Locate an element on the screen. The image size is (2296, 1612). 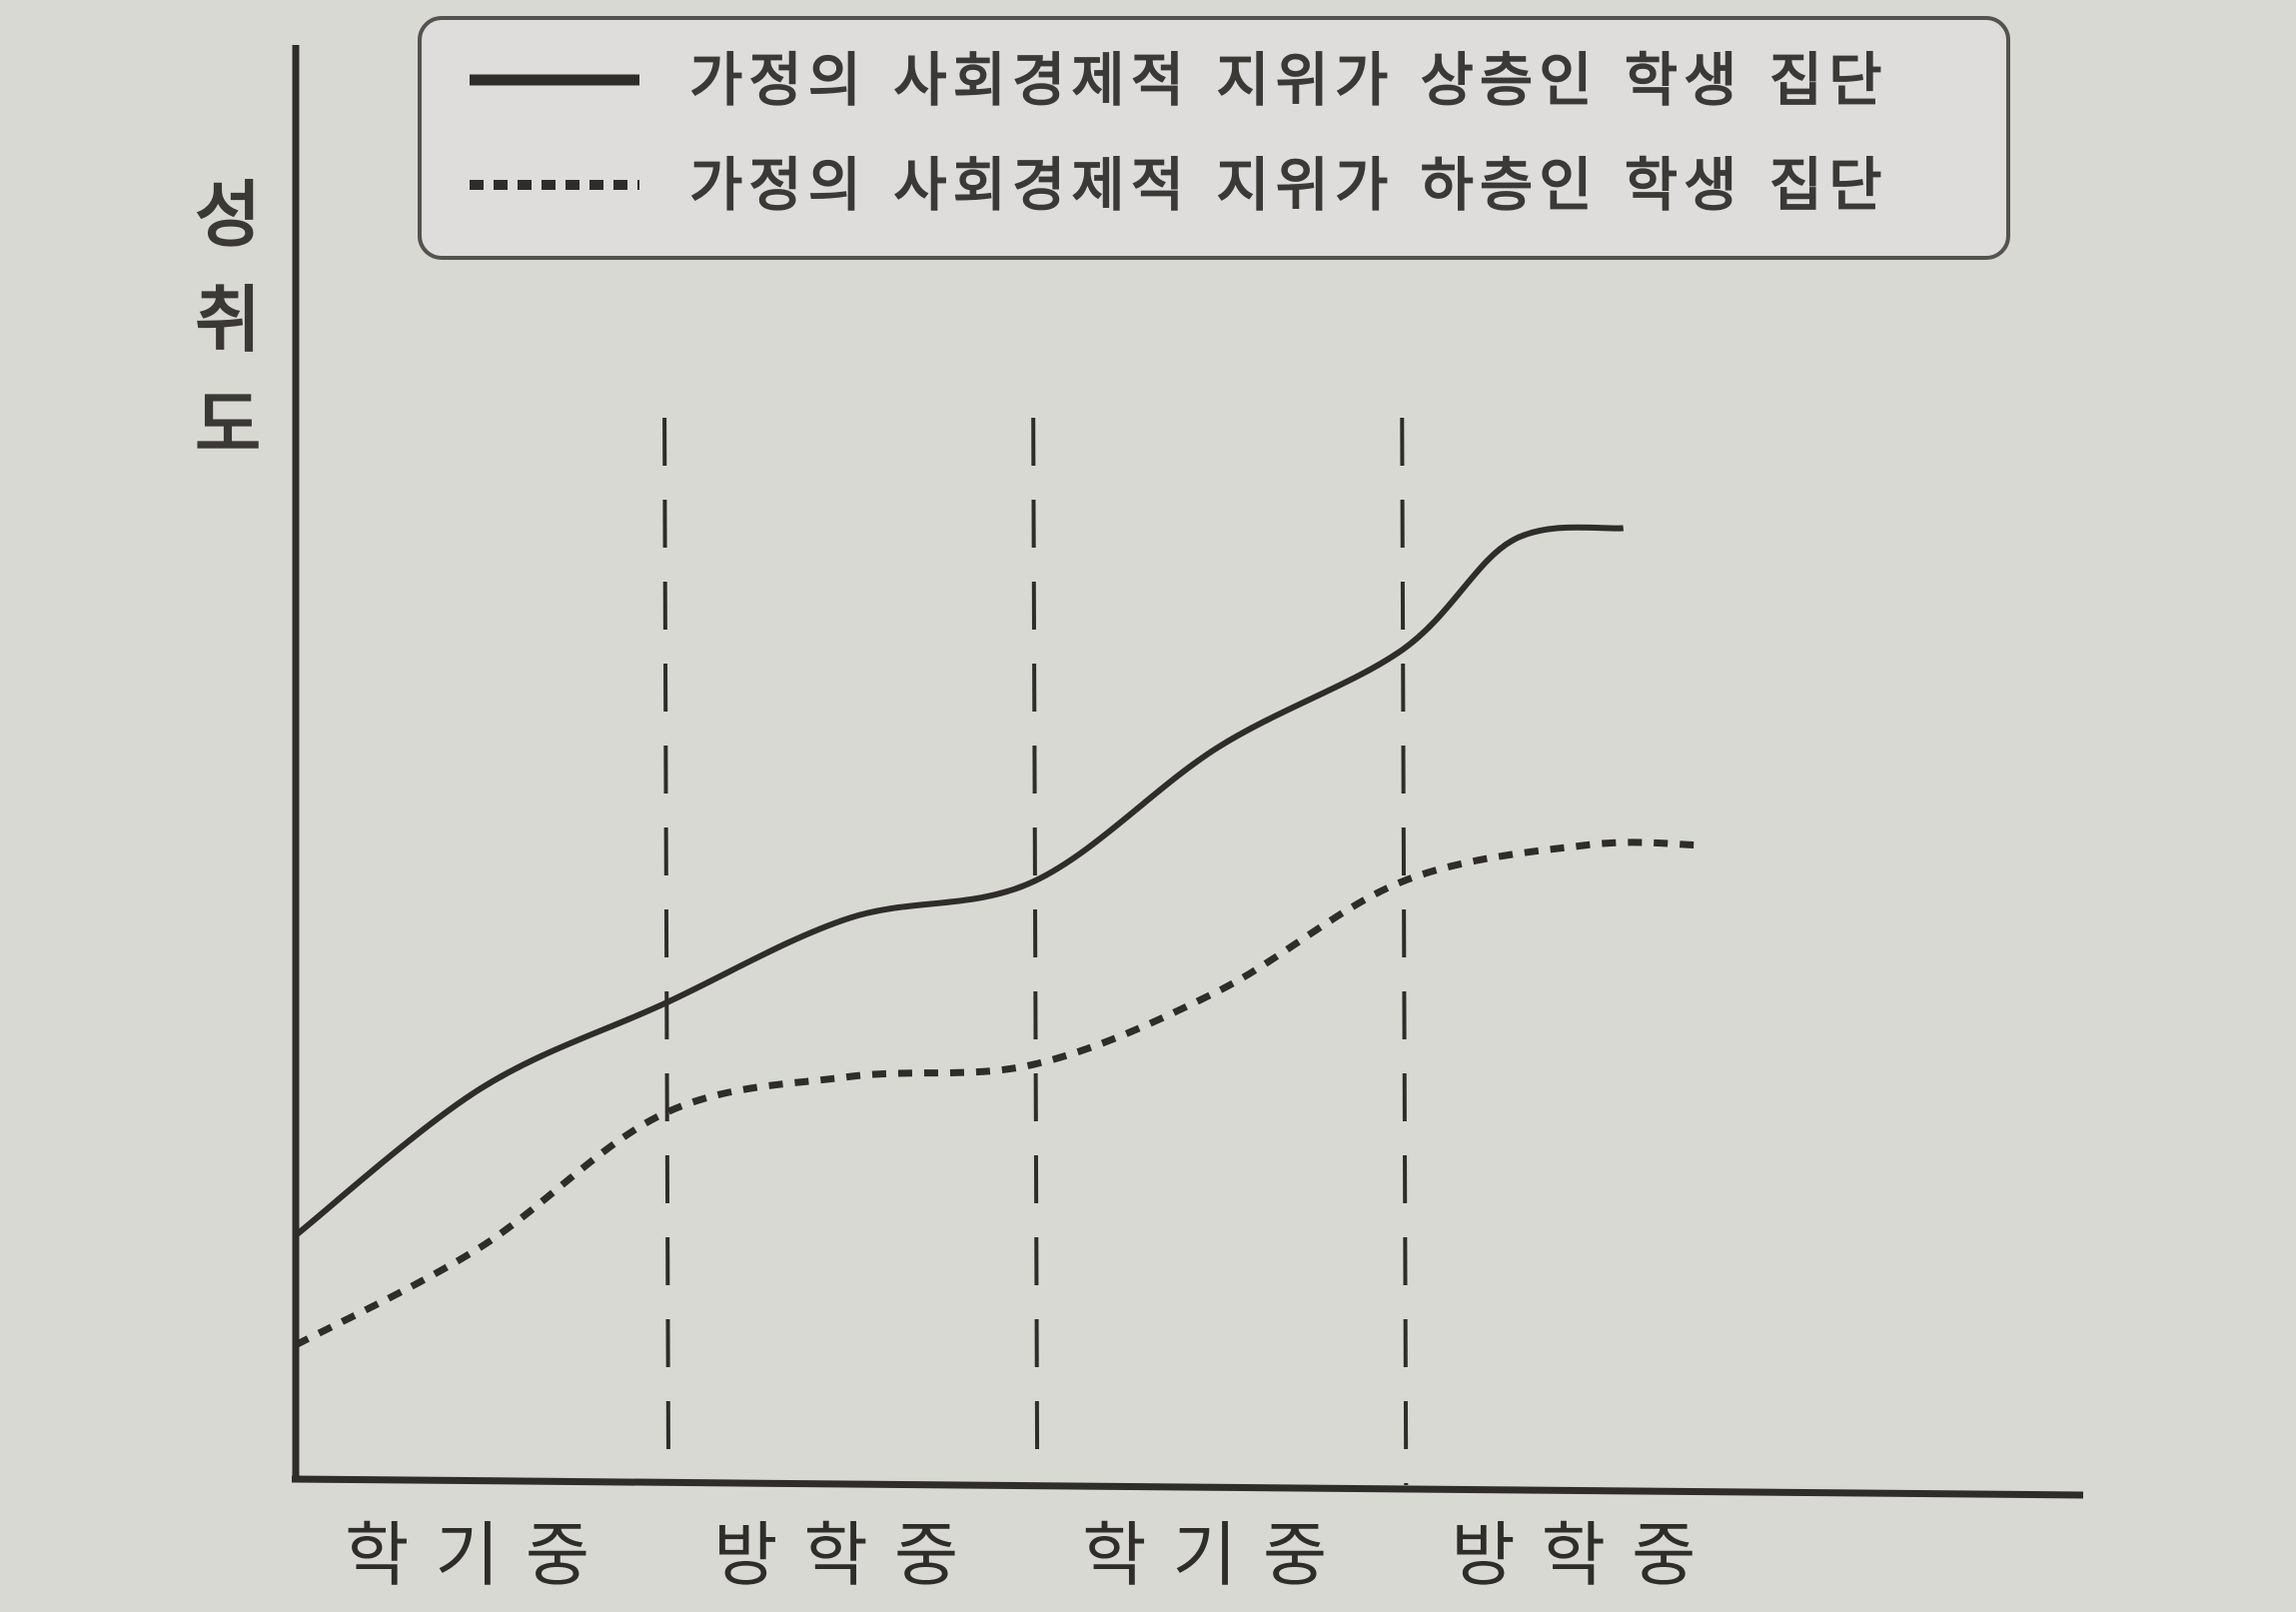
x-axis is located at coordinates (1187, 1487).